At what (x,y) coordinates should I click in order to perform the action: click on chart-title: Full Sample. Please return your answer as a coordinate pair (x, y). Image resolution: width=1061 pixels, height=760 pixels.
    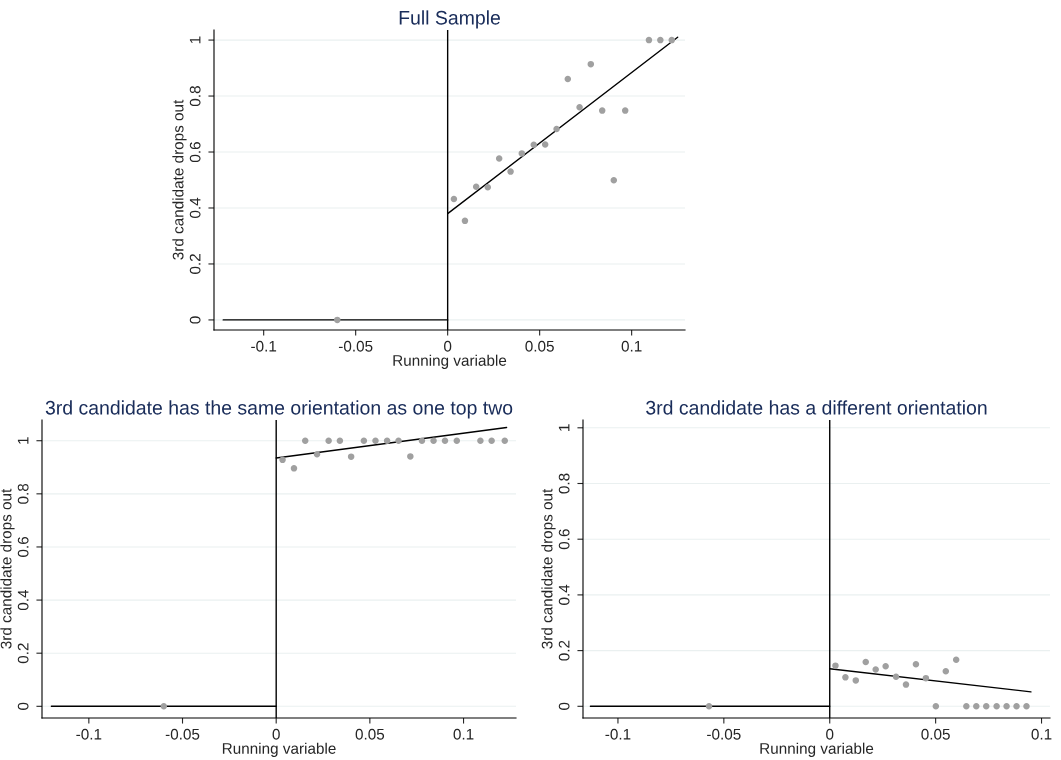
    Looking at the image, I should click on (449, 19).